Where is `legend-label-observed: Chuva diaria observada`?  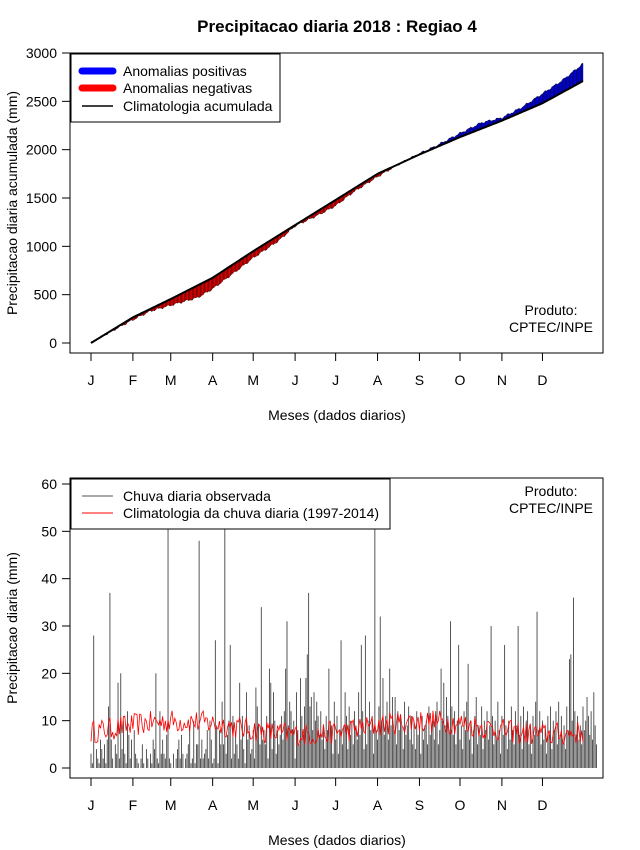
legend-label-observed: Chuva diaria observada is located at coordinates (197, 496).